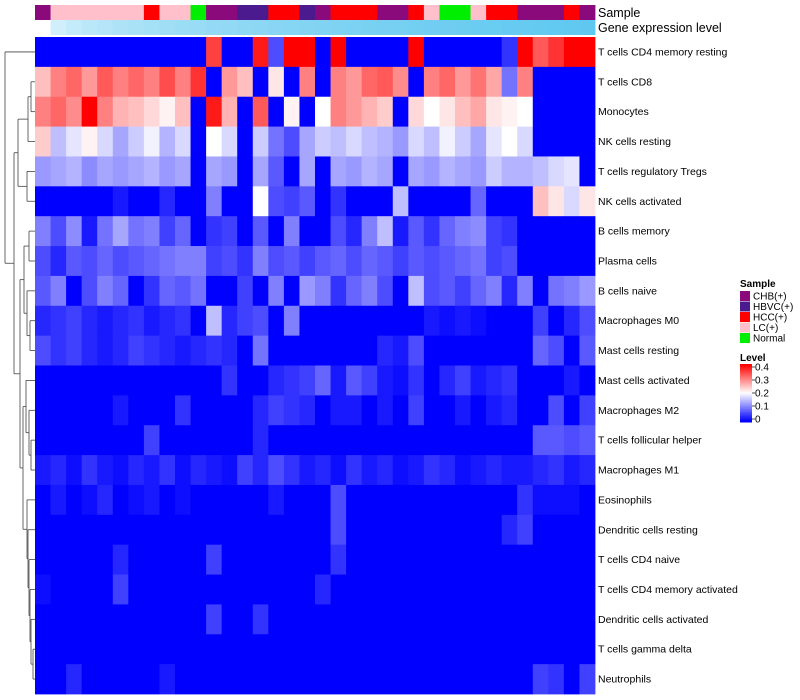 The height and width of the screenshot is (700, 800). Describe the element at coordinates (650, 441) in the screenshot. I see `row-label: T cells follicular helper` at that location.